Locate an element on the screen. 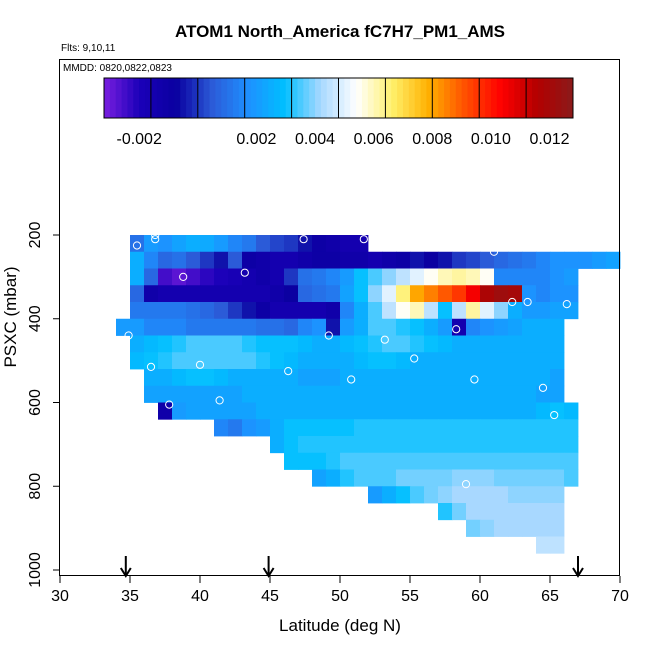 This screenshot has width=650, height=650. colorbar-tick-label: 0.004 is located at coordinates (315, 139).